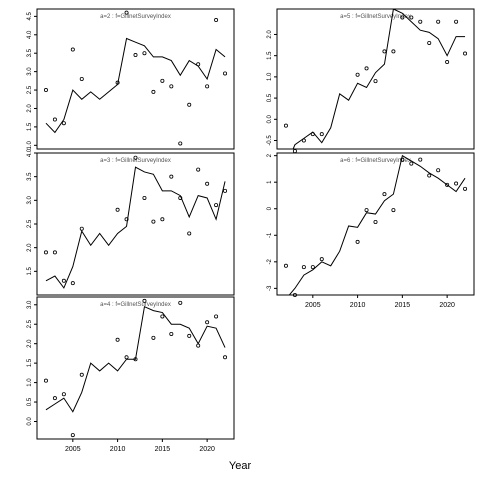 The image size is (480, 480). I want to click on x-tick-label: 2005, so click(313, 305).